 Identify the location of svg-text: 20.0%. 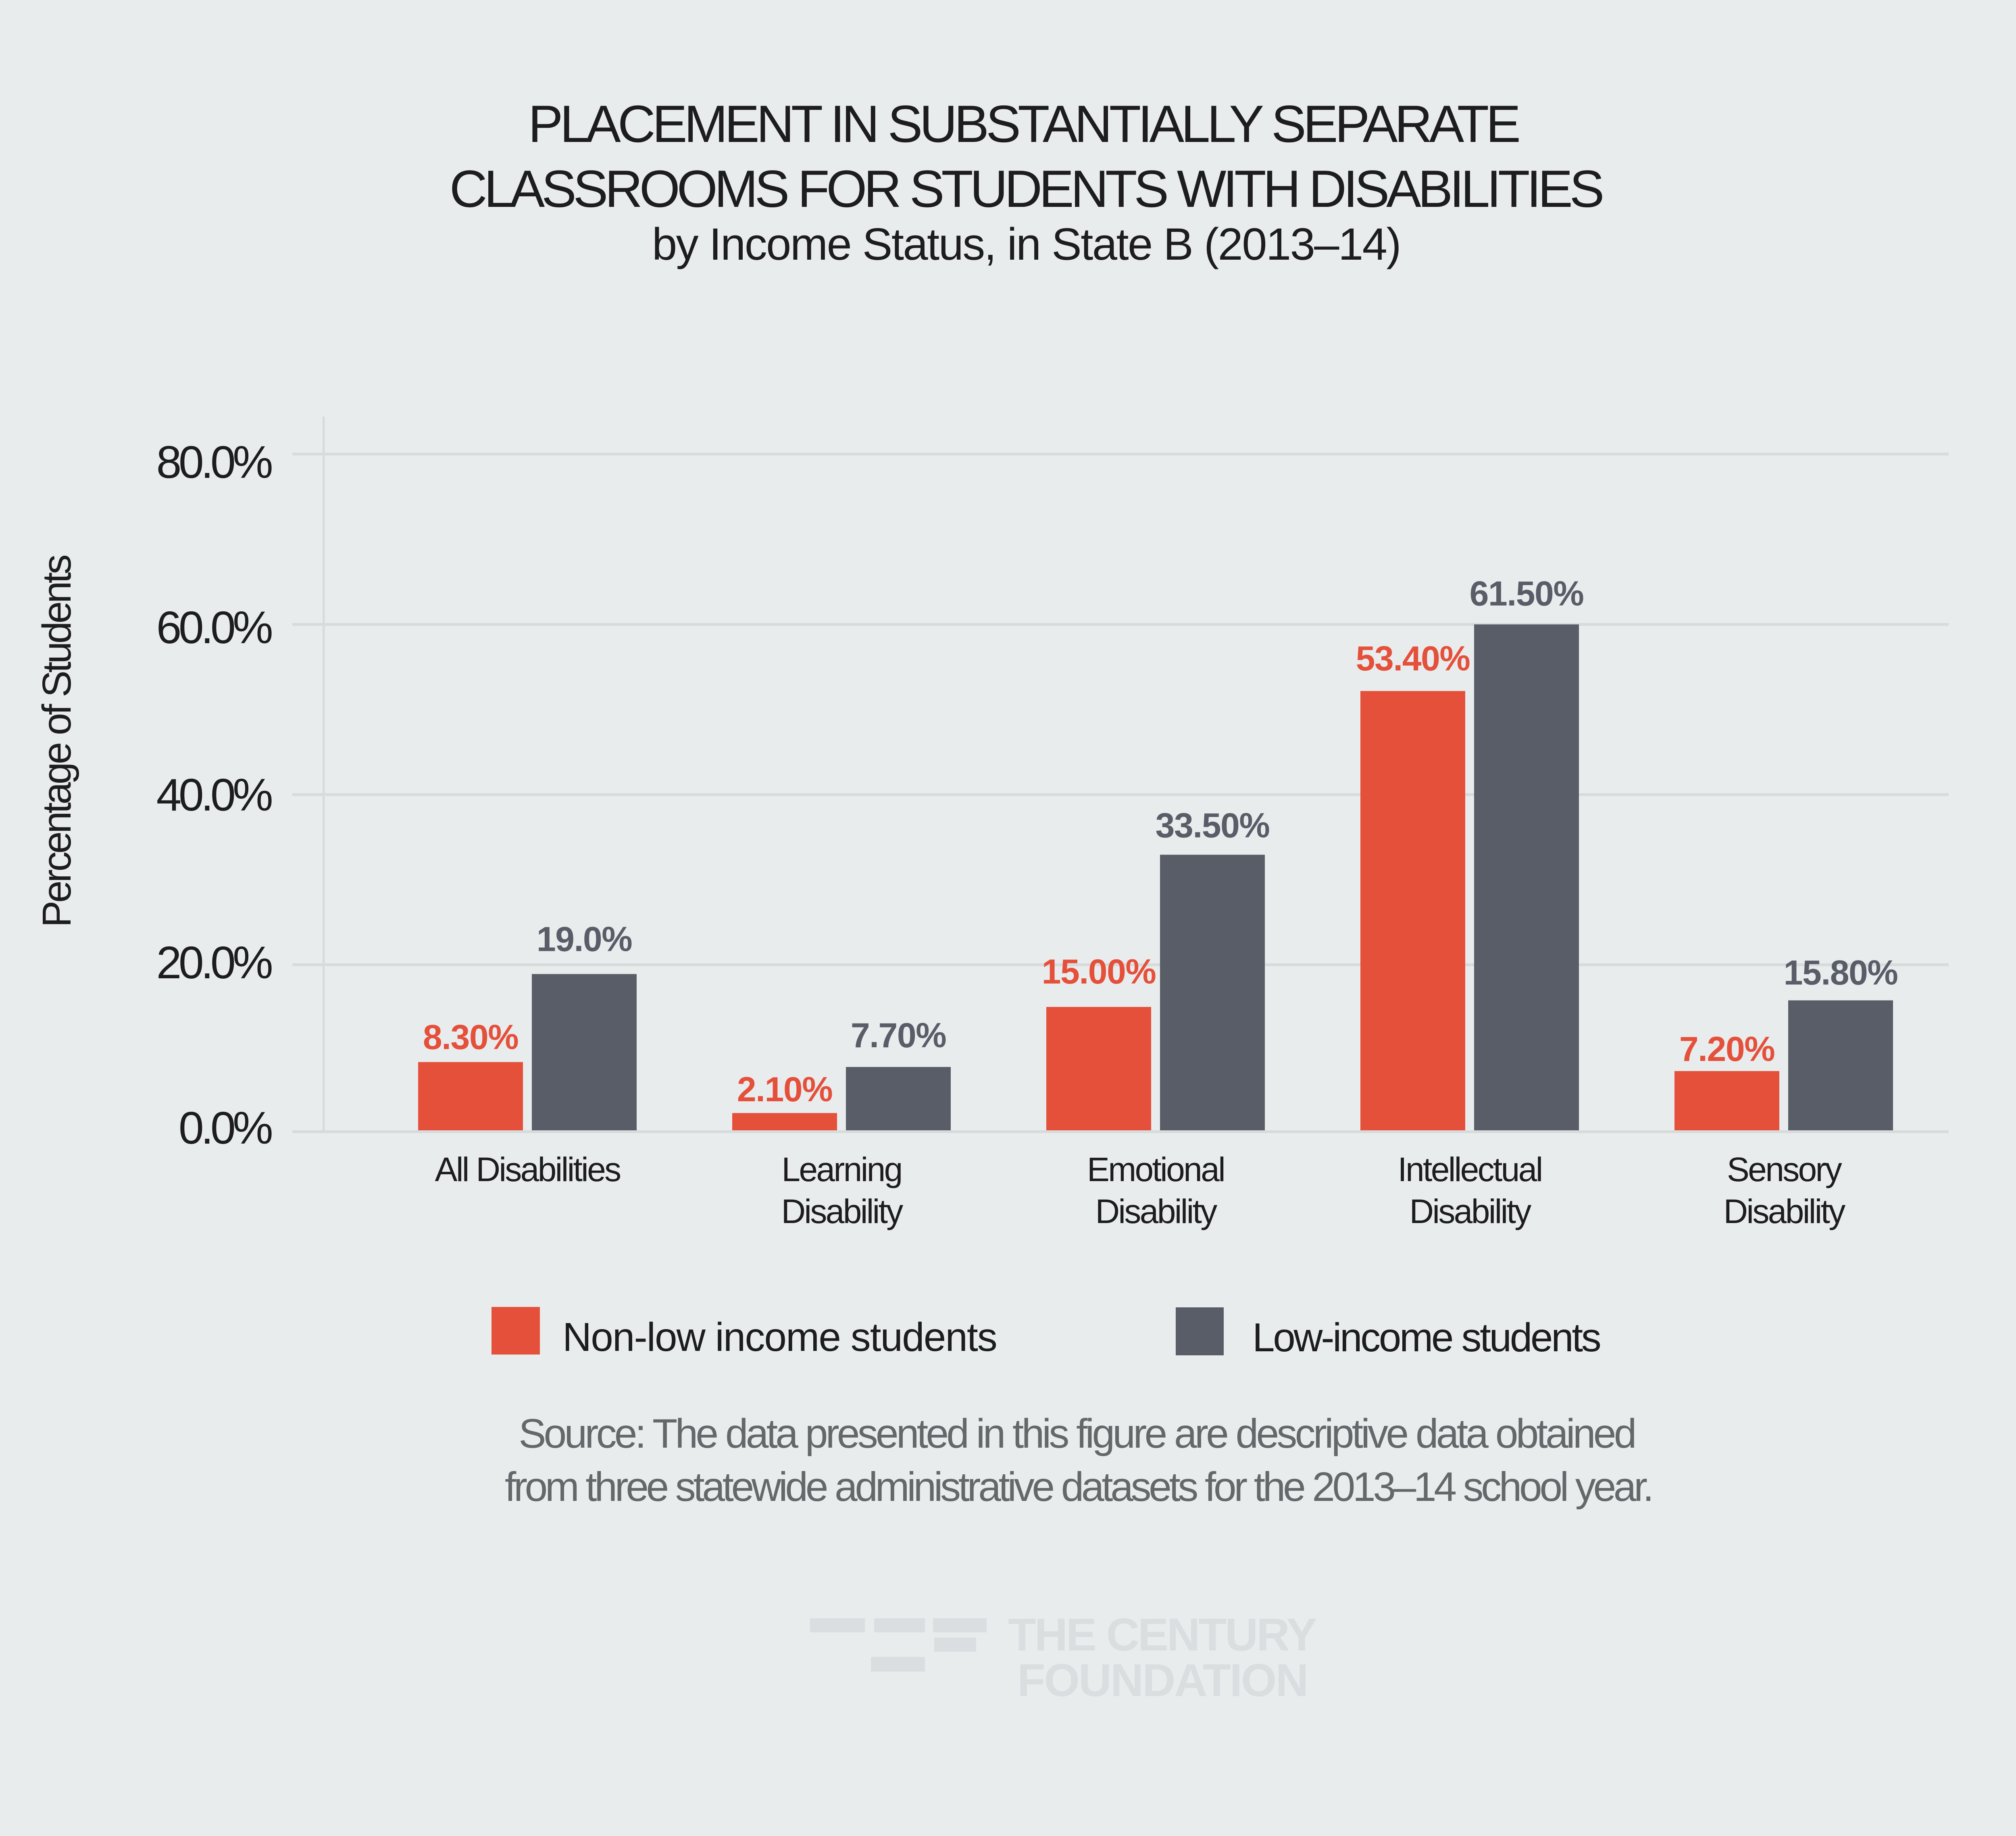
(214, 962).